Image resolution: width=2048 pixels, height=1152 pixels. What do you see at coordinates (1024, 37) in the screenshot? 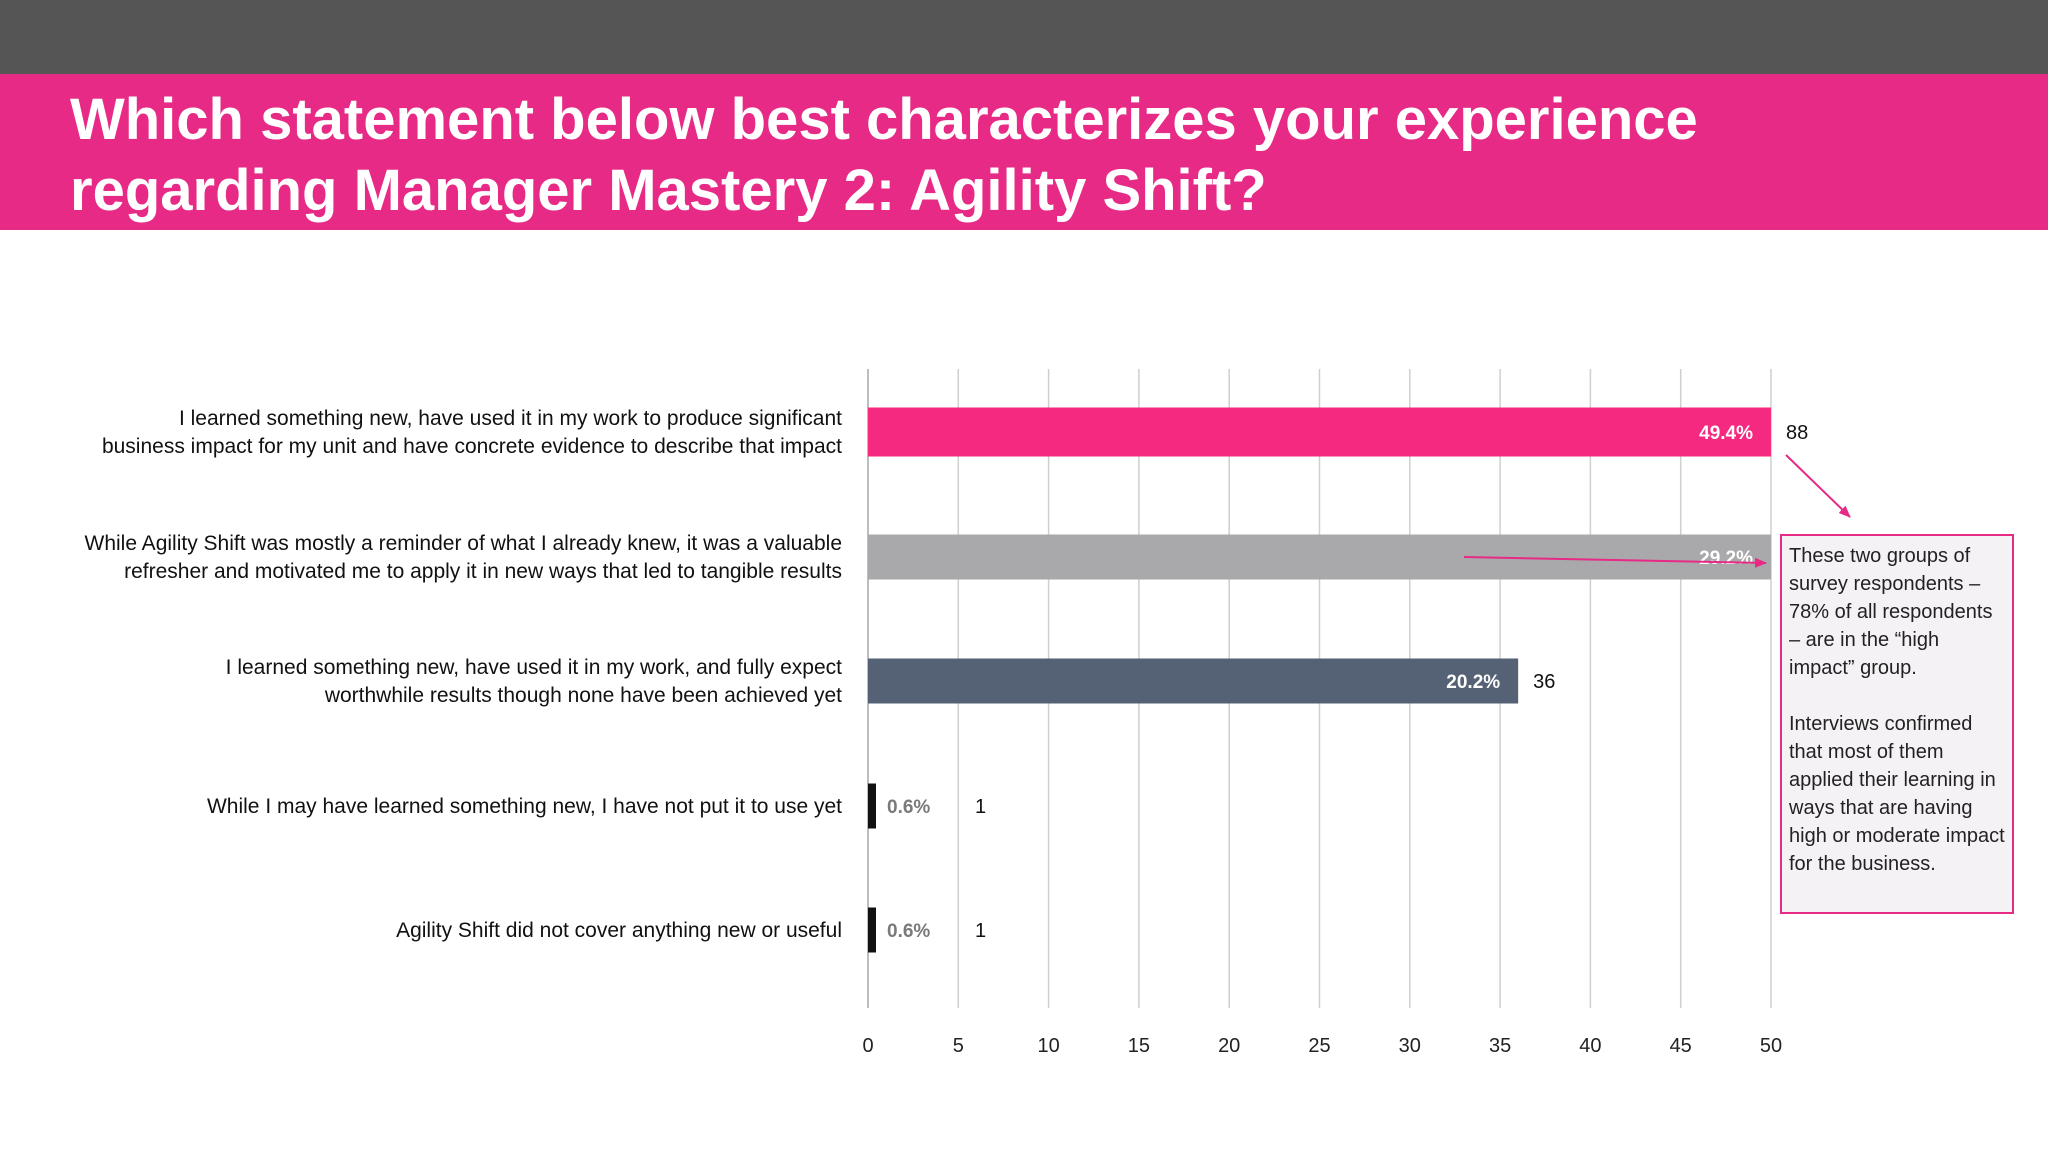
I see `barcode-strip` at bounding box center [1024, 37].